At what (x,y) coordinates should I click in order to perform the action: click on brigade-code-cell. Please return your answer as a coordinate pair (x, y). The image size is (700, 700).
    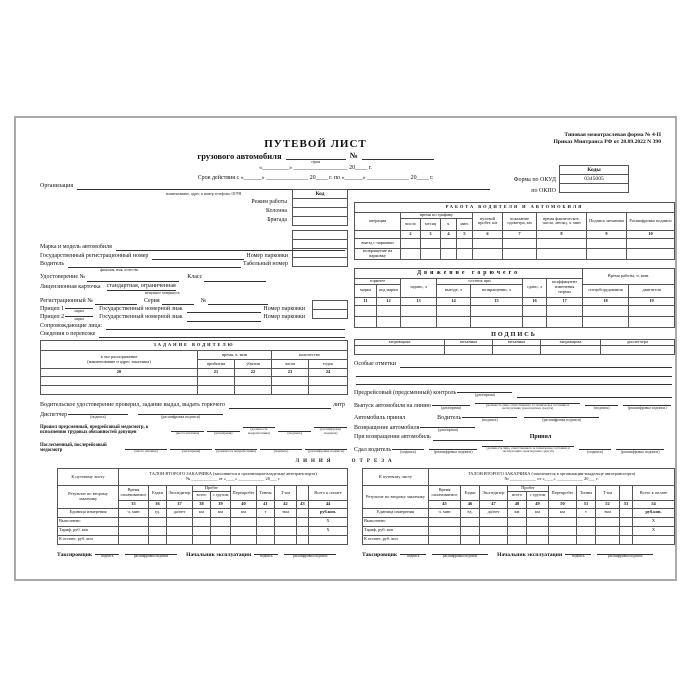
    Looking at the image, I should click on (320, 221).